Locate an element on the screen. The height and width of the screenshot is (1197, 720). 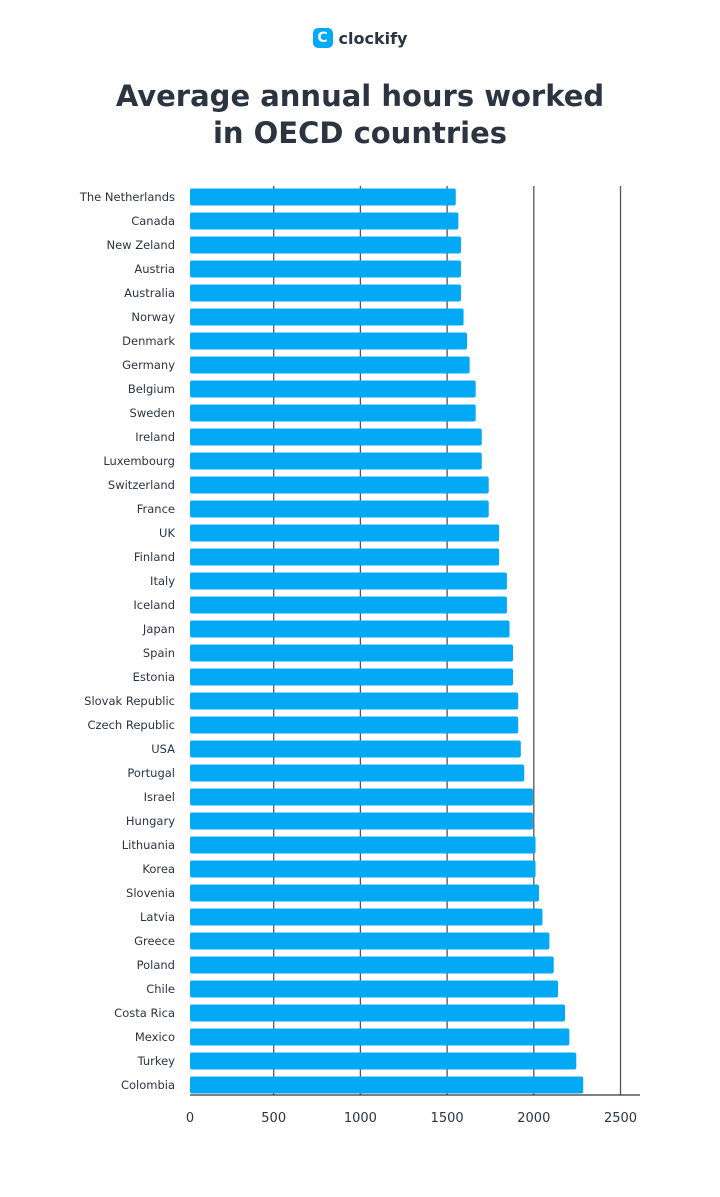
category-label: Australia is located at coordinates (149, 293).